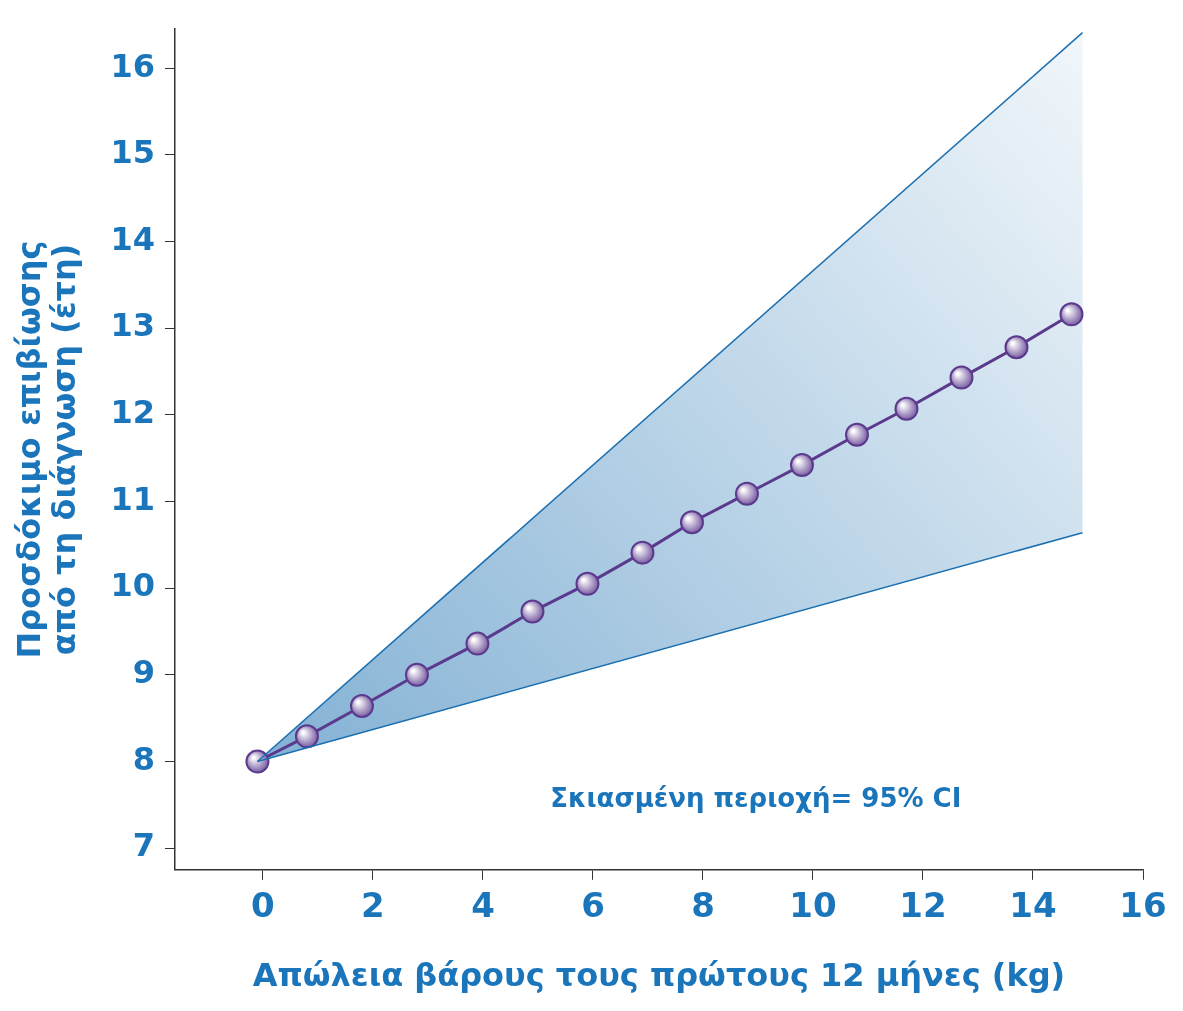 Image resolution: width=1183 pixels, height=1011 pixels. Describe the element at coordinates (132, 325) in the screenshot. I see `y-tick-label: 13` at that location.